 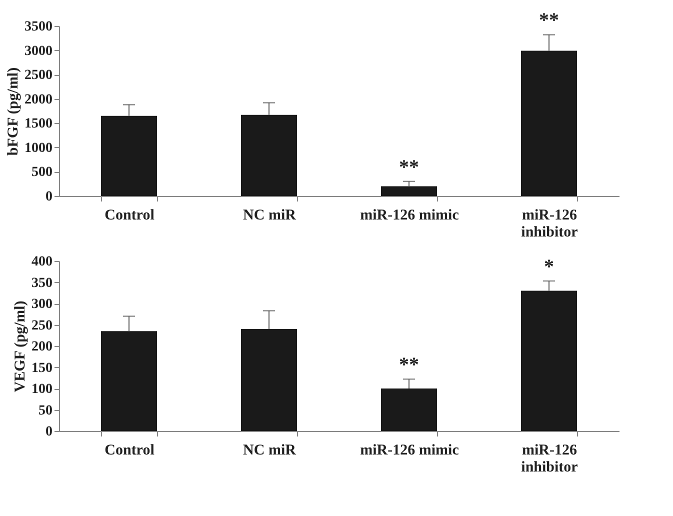 What do you see at coordinates (20, 346) in the screenshot?
I see `y-axis-title: VEGF (pg/ml)` at bounding box center [20, 346].